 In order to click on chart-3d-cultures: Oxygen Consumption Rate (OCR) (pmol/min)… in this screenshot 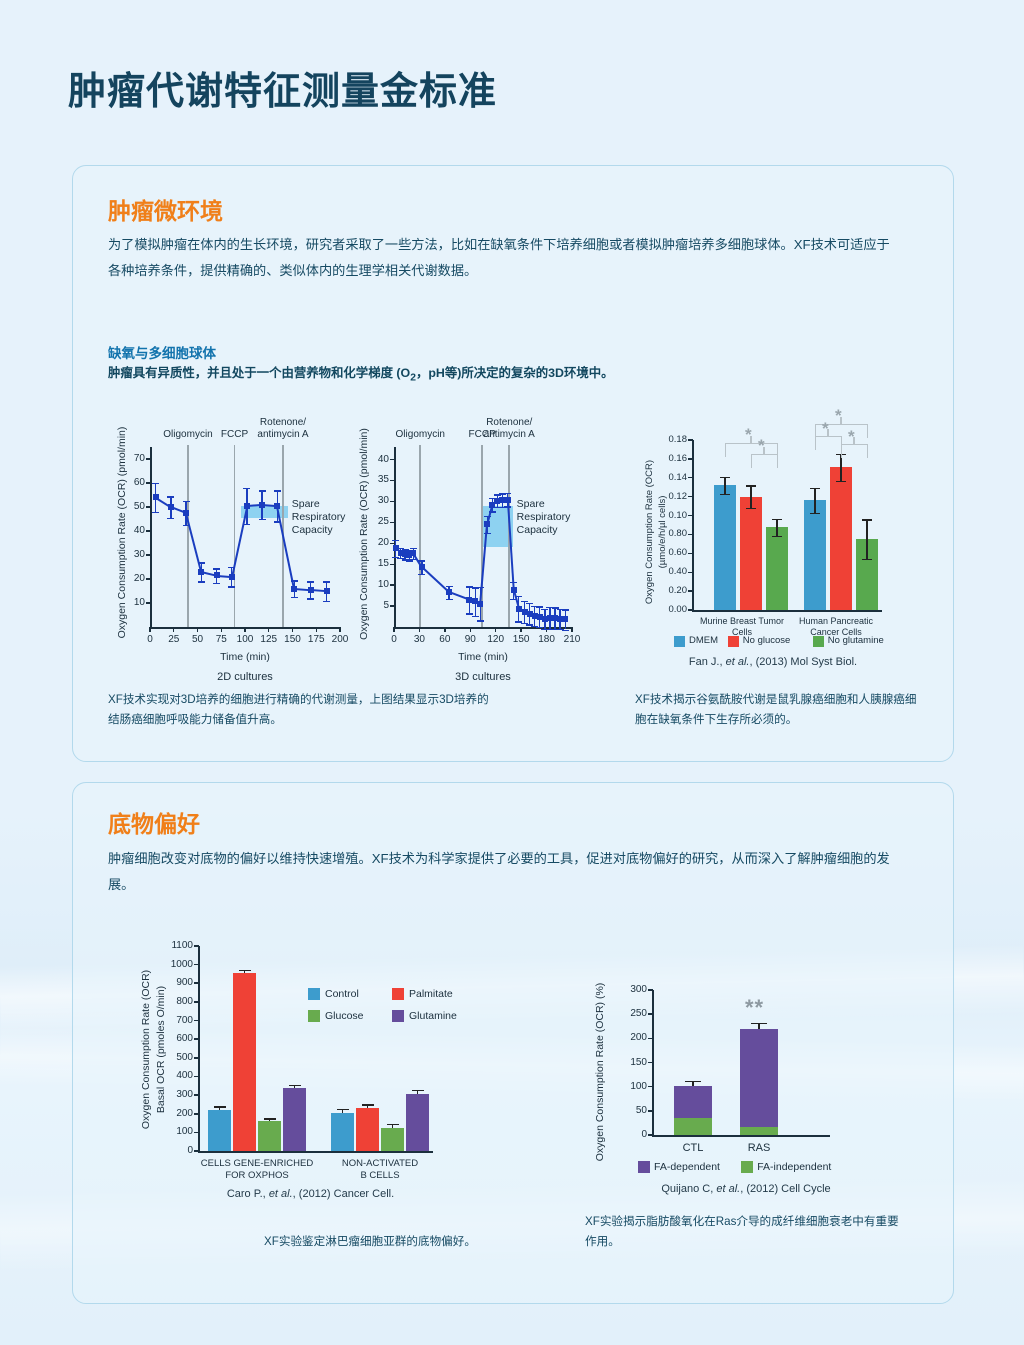, I will do `click(485, 549)`.